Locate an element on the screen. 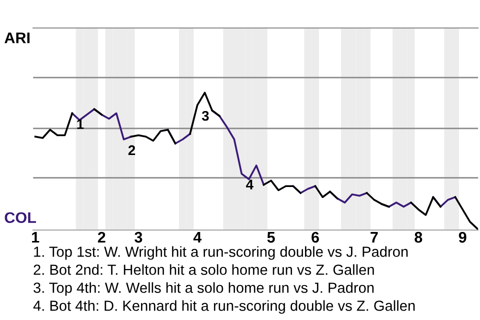 The image size is (480, 320). x-tick-label: 2 is located at coordinates (102, 237).